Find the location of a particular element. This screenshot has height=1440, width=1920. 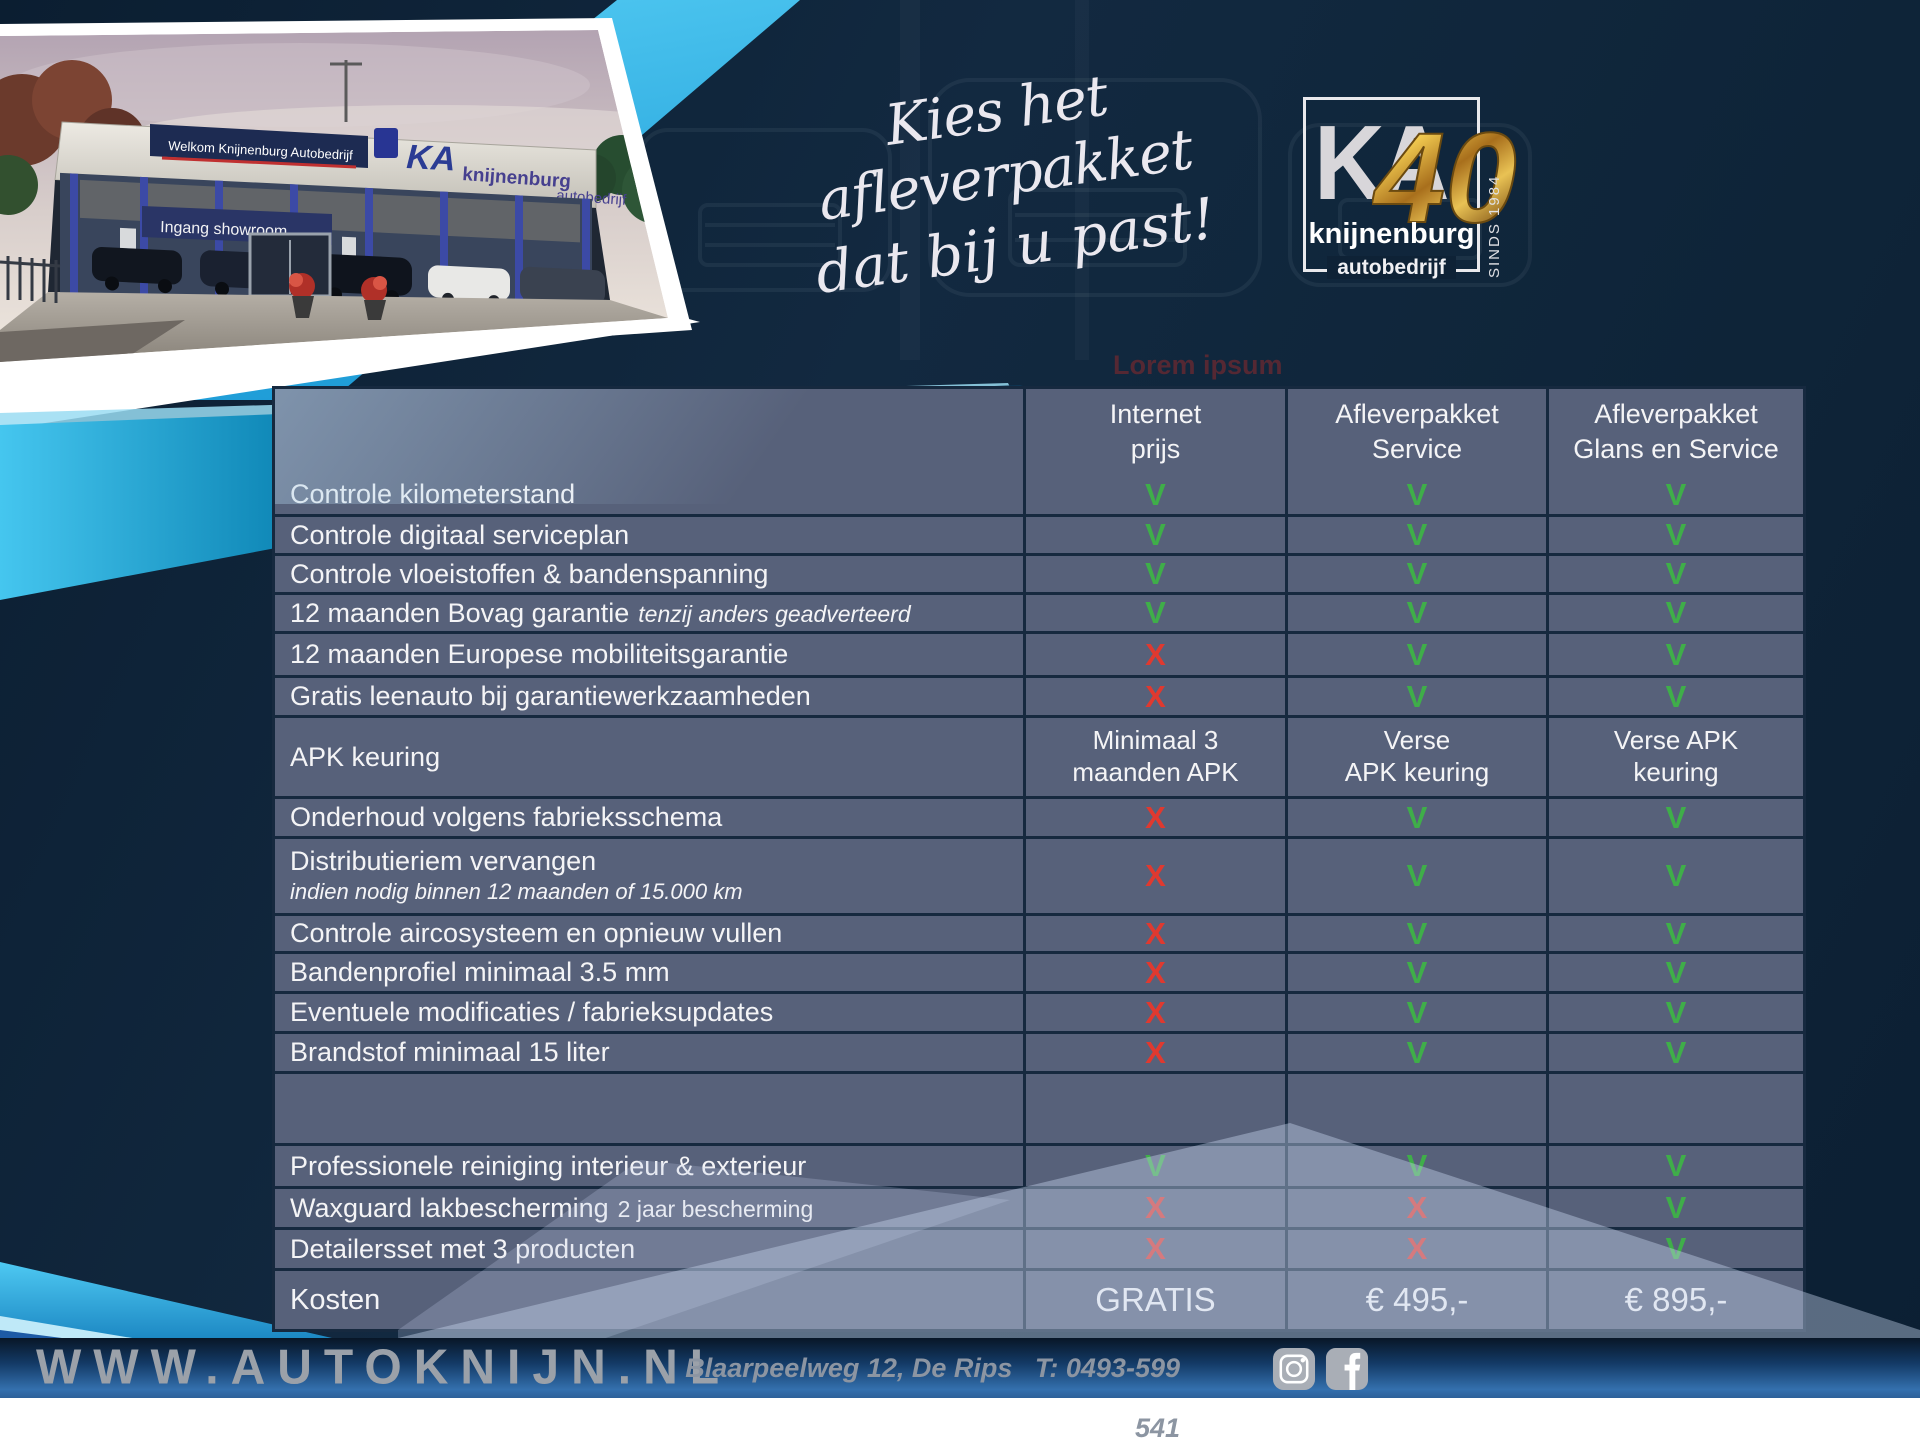

row-label-text: Bandenprofiel minimaal 3.5 mm is located at coordinates (480, 972).